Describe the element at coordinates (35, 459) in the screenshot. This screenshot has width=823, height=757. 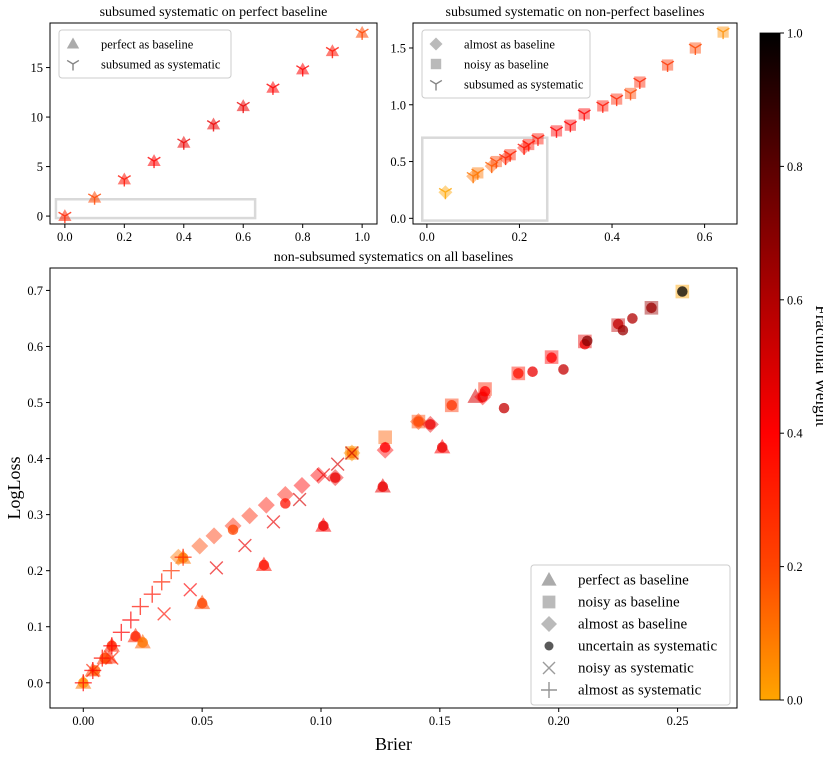
I see `y-tick-label: 0.4` at that location.